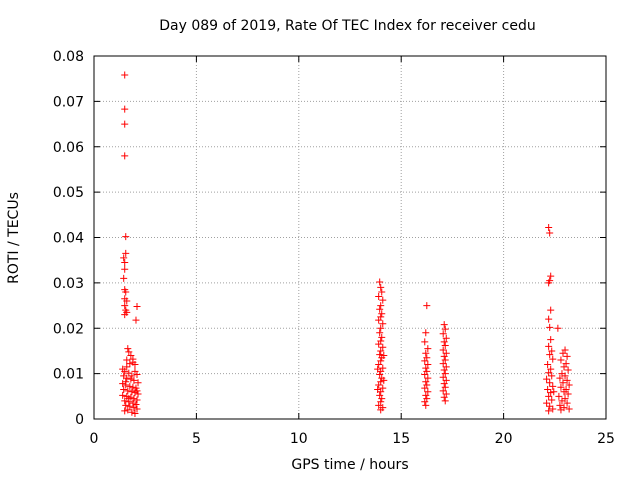 The width and height of the screenshot is (640, 480). What do you see at coordinates (504, 439) in the screenshot?
I see `x-tick-label: 20` at bounding box center [504, 439].